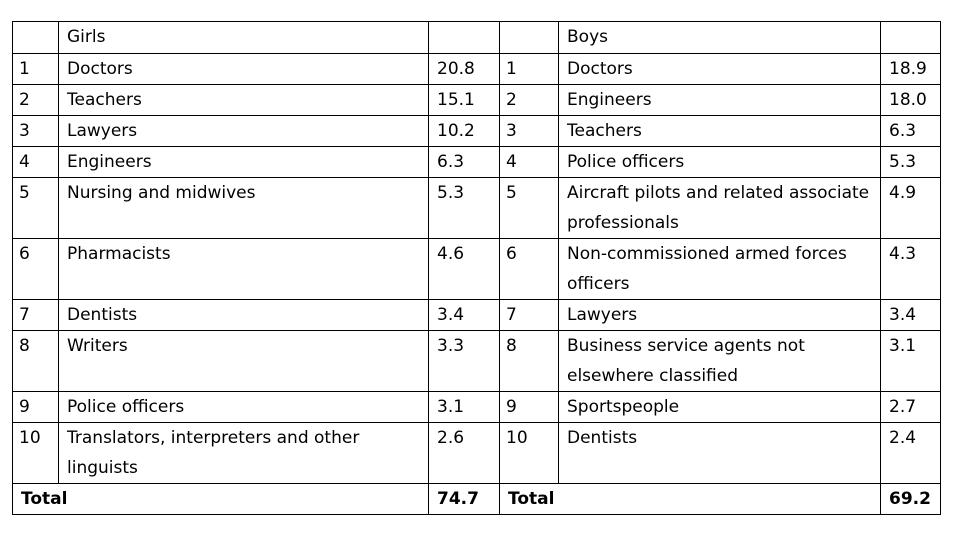 The height and width of the screenshot is (540, 960). Describe the element at coordinates (910, 407) in the screenshot. I see `boys-value: 2.7` at that location.